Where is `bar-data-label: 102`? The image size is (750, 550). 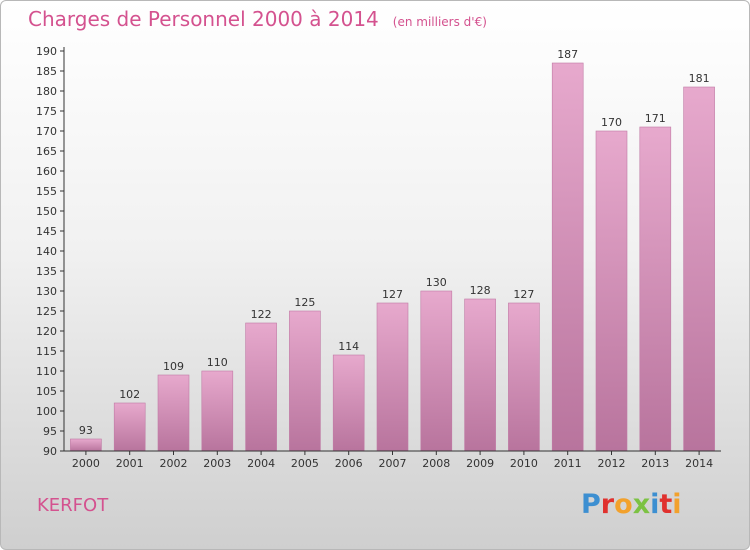
bar-data-label: 102 is located at coordinates (129, 394).